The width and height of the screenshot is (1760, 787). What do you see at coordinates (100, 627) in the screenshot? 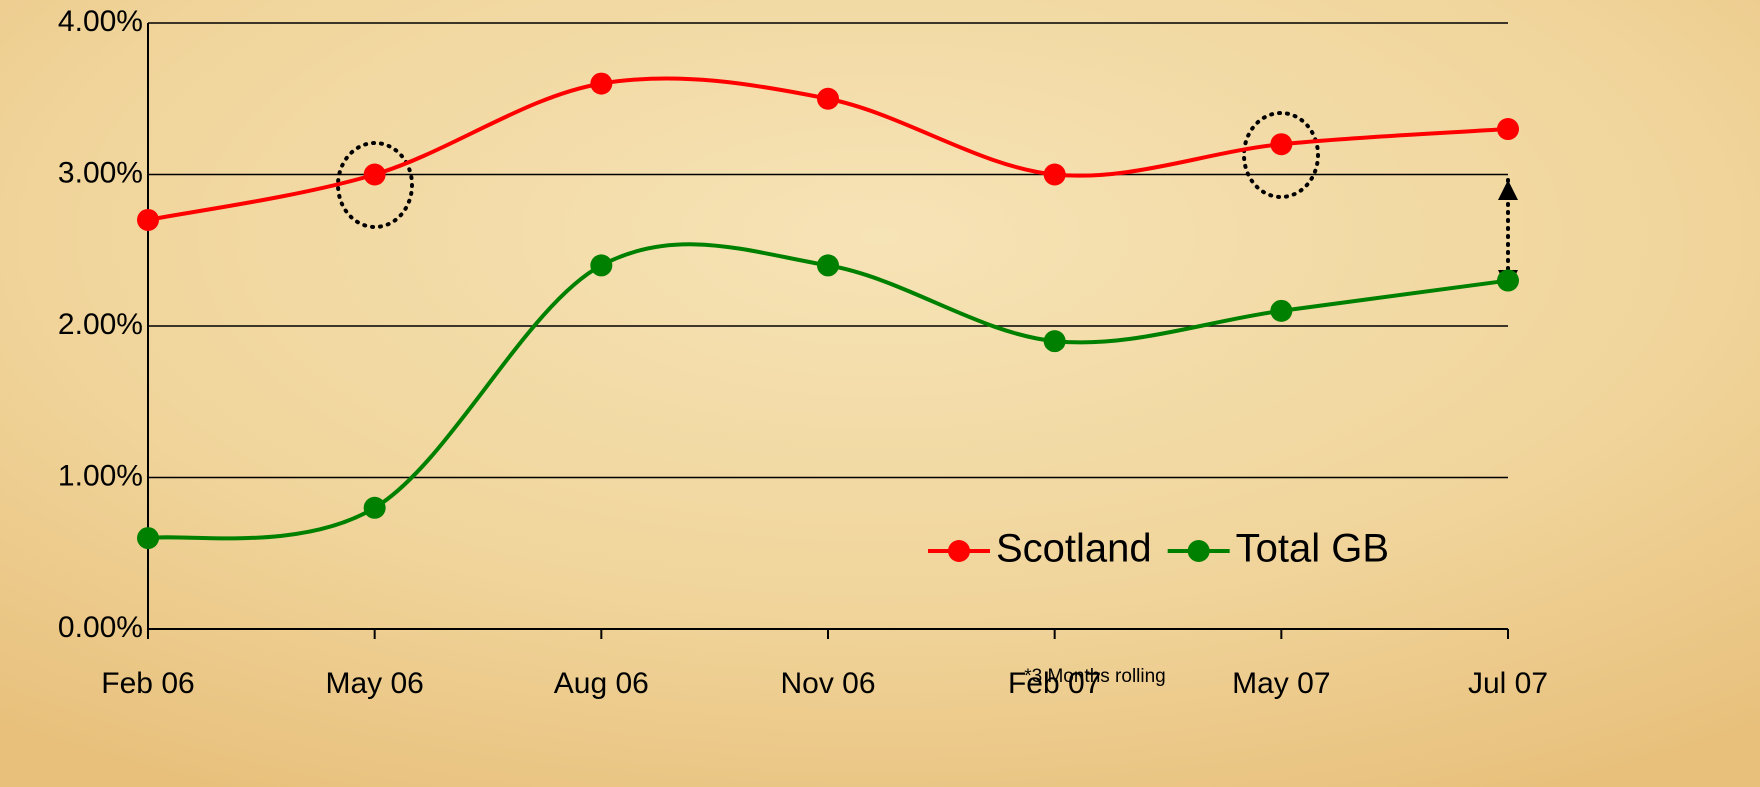
I see `y-tick-label: 0.00%` at bounding box center [100, 627].